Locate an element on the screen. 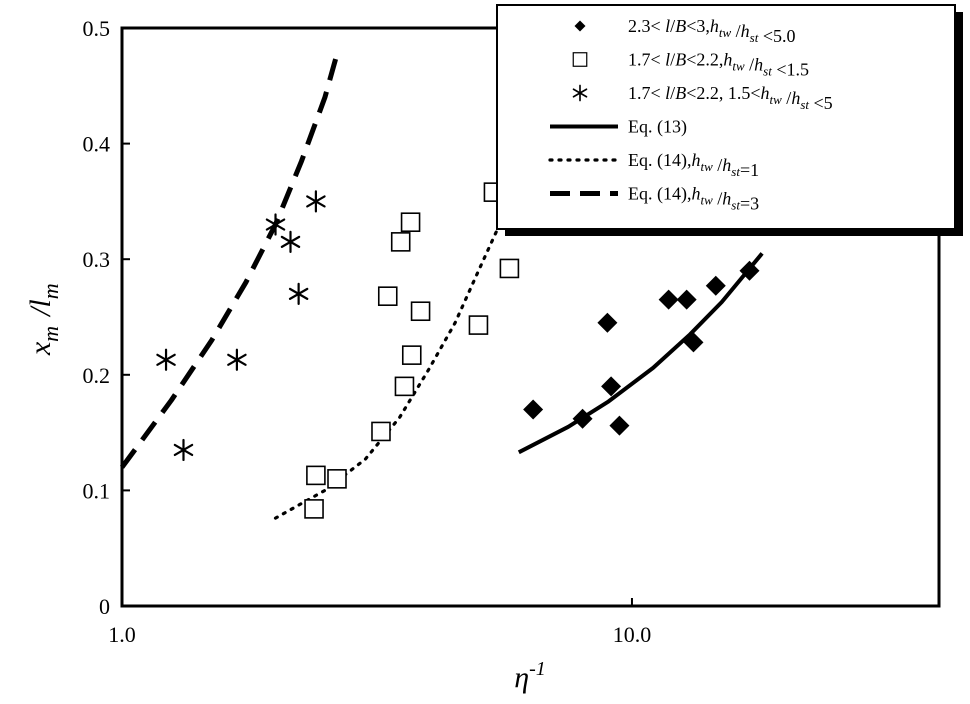 The image size is (970, 704). x-tick-label: 1.0 is located at coordinates (122, 634).